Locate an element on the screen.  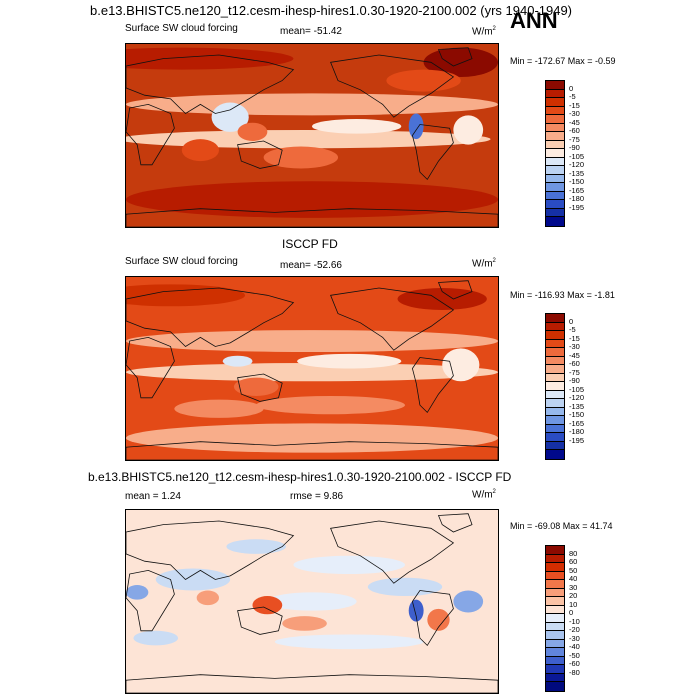
colorbar-tick-label: -60 is located at coordinates (574, 131).